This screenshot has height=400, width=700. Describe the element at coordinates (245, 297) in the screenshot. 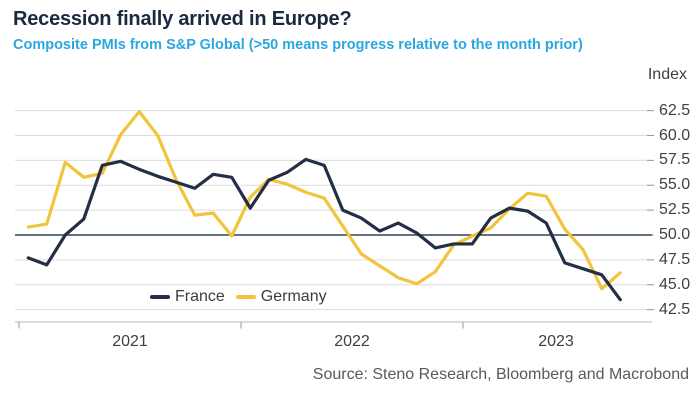

I see `germany-series-dash-icon` at that location.